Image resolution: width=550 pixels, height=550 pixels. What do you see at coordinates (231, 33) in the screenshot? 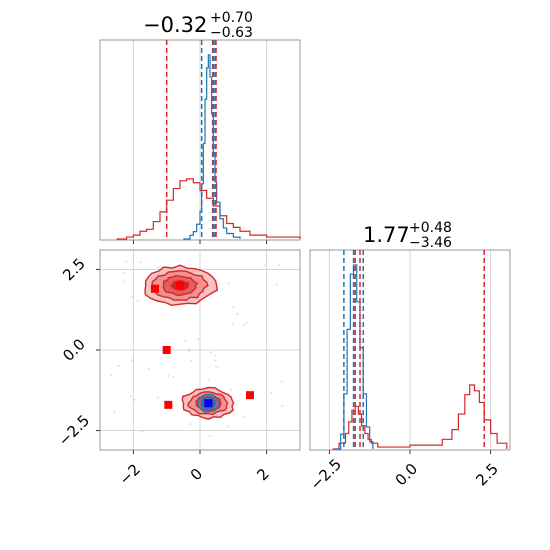
I see `title-param-1-minus: −0.63` at bounding box center [231, 33].